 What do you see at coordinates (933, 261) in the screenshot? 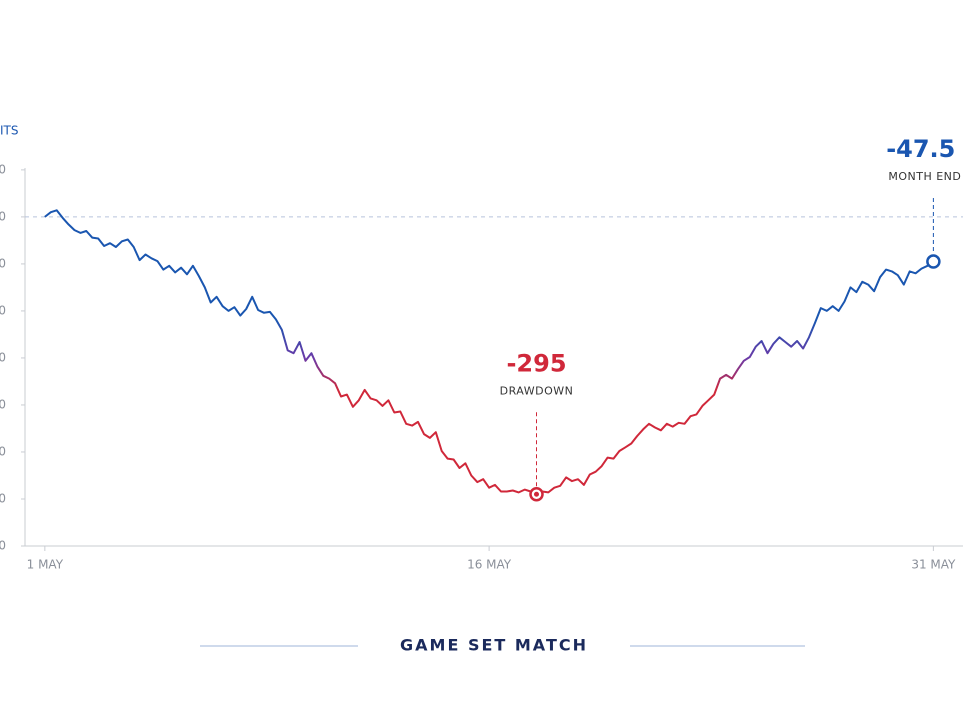
I see `annotation-point` at bounding box center [933, 261].